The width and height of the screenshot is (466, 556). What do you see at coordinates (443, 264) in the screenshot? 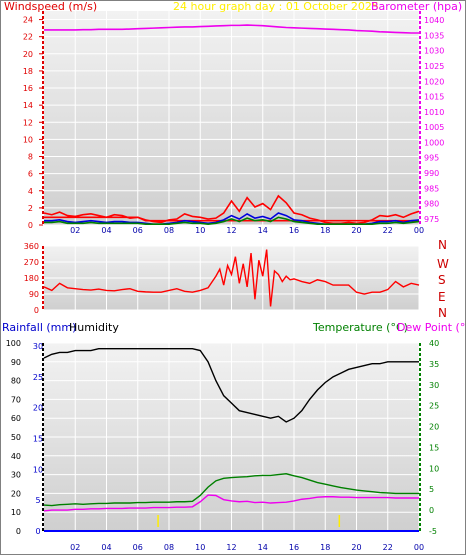
I see `compass-west: W` at bounding box center [443, 264].